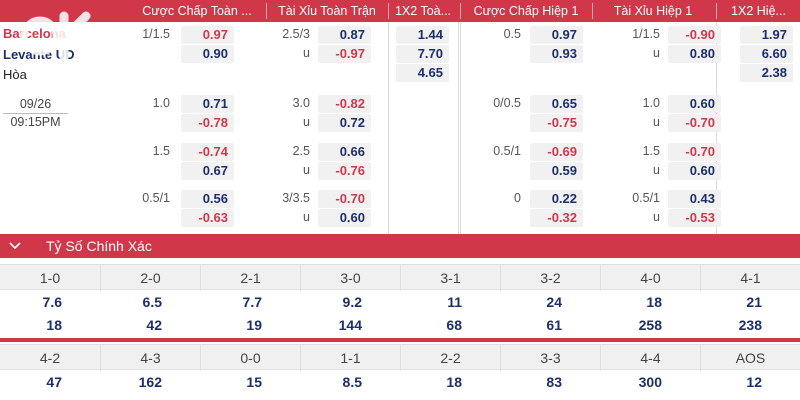 The height and width of the screenshot is (400, 800). I want to click on col-h1-handicap: Cược Chấp Hiệp 1, so click(526, 11).